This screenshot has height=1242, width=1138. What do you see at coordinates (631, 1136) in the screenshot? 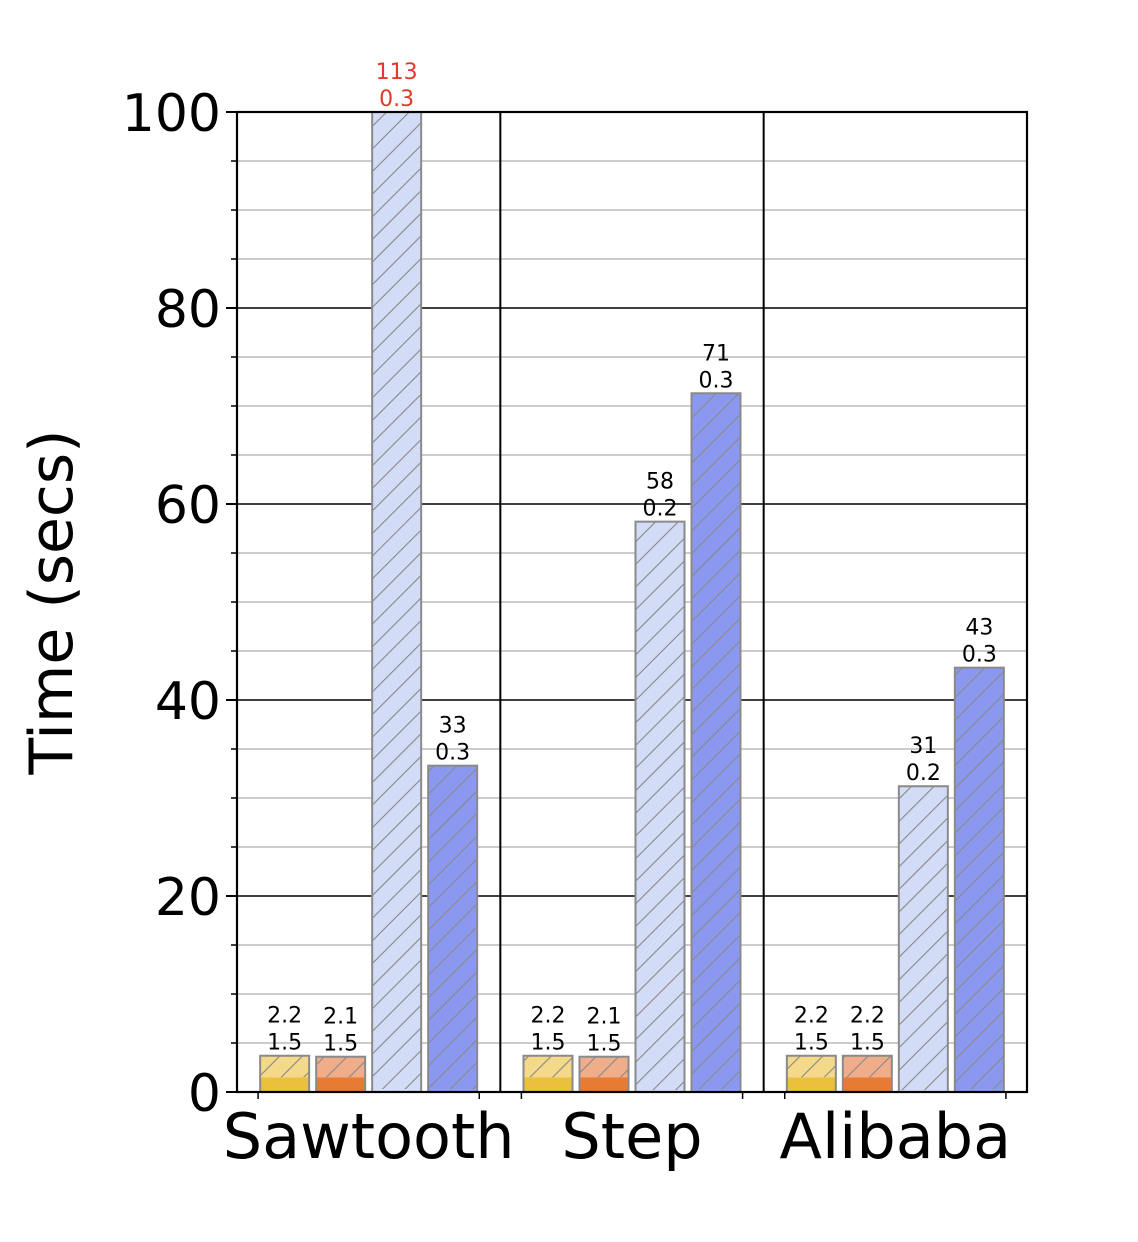
I see `x-category-label: Step` at bounding box center [631, 1136].